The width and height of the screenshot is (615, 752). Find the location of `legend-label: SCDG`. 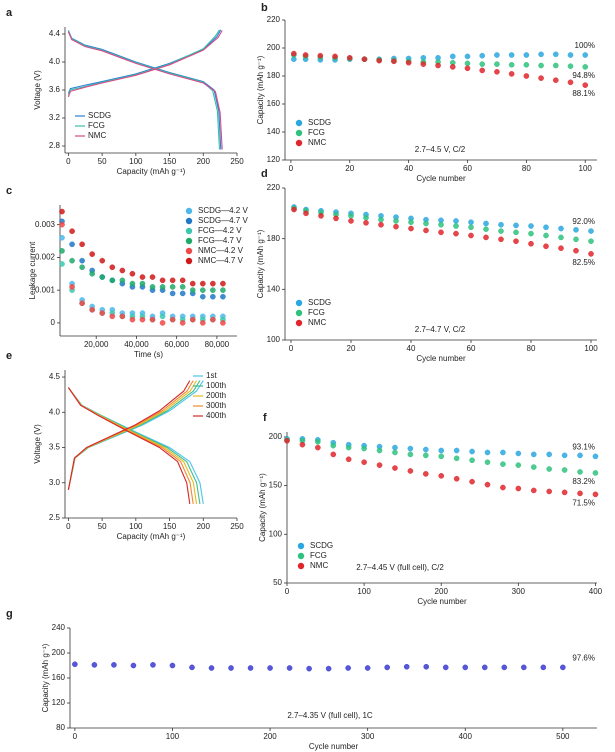

legend-label: SCDG is located at coordinates (319, 122).